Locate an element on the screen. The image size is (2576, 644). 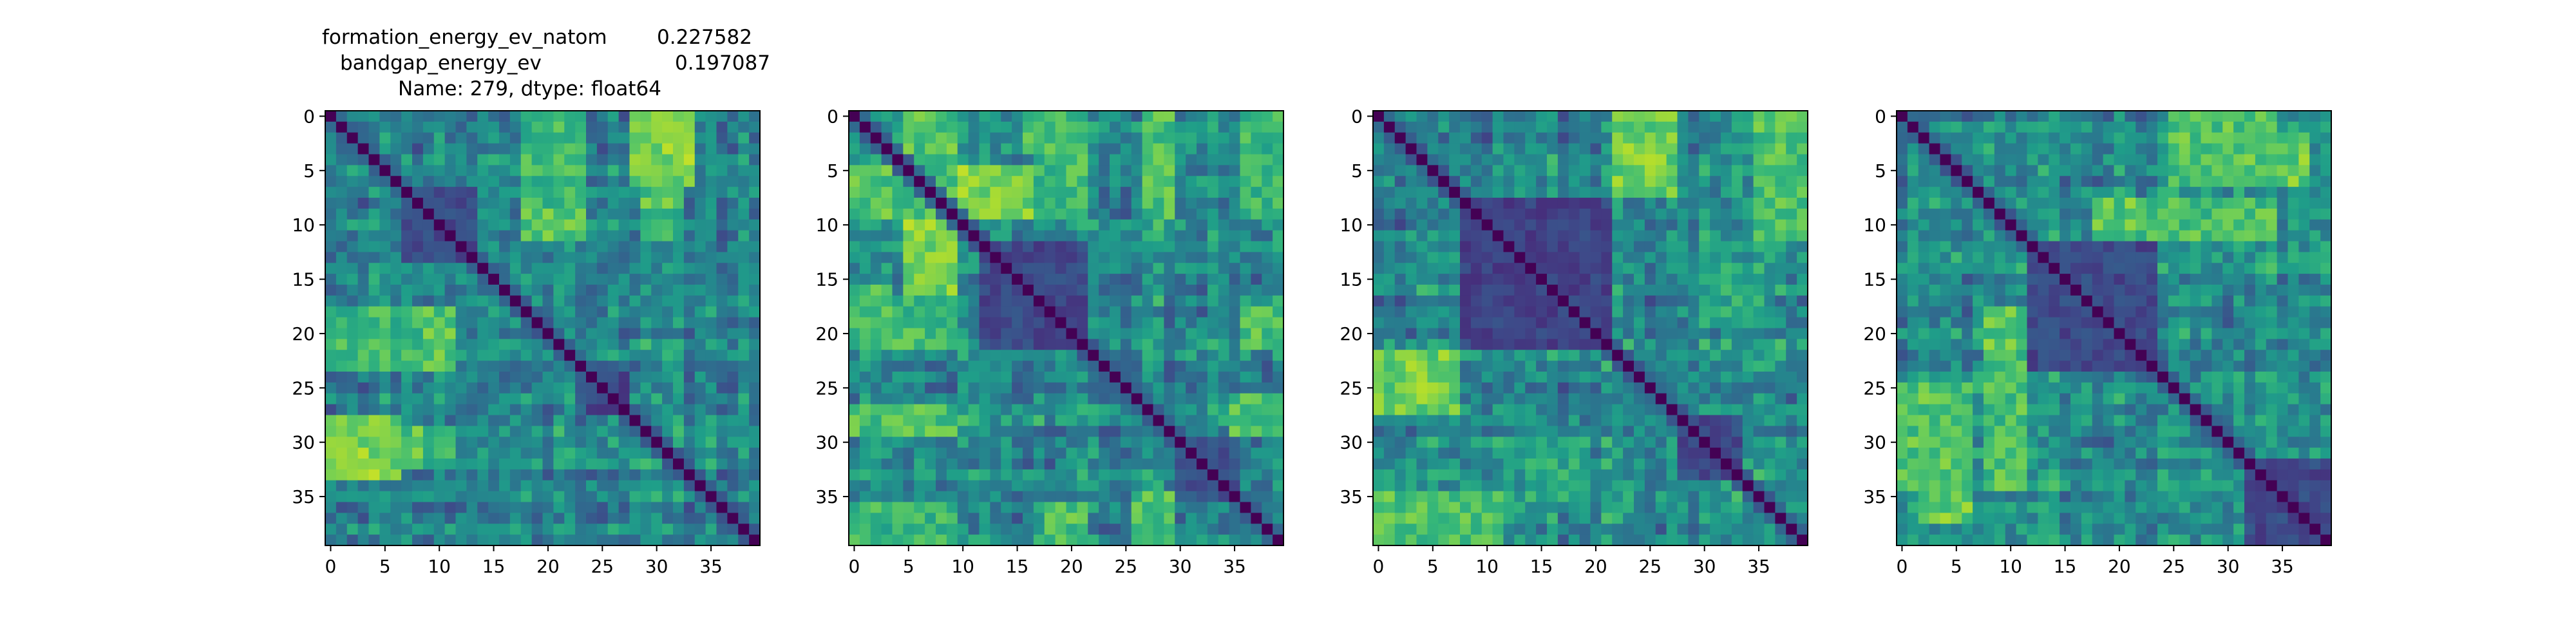
x-tick-label: 15 is located at coordinates (494, 566).